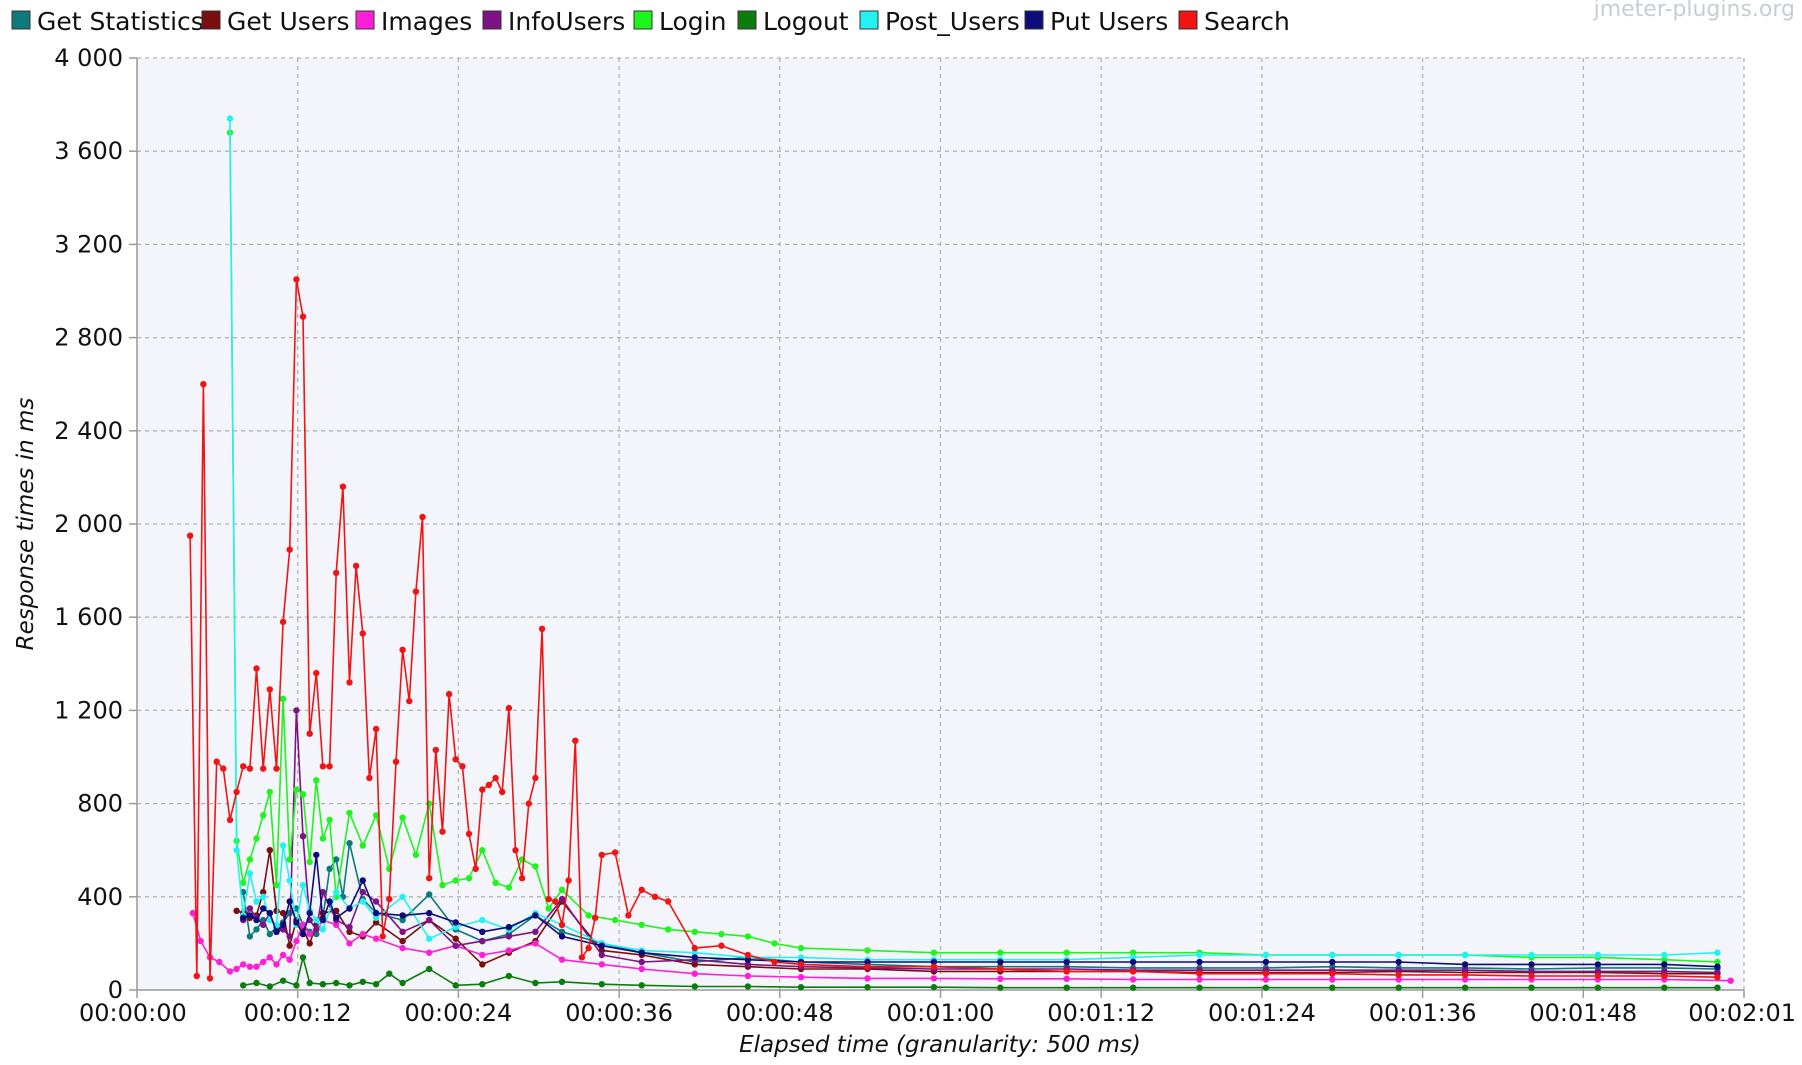 This screenshot has width=1802, height=1065. Describe the element at coordinates (1262, 1013) in the screenshot. I see `x-tick-label: 00:01:24` at that location.